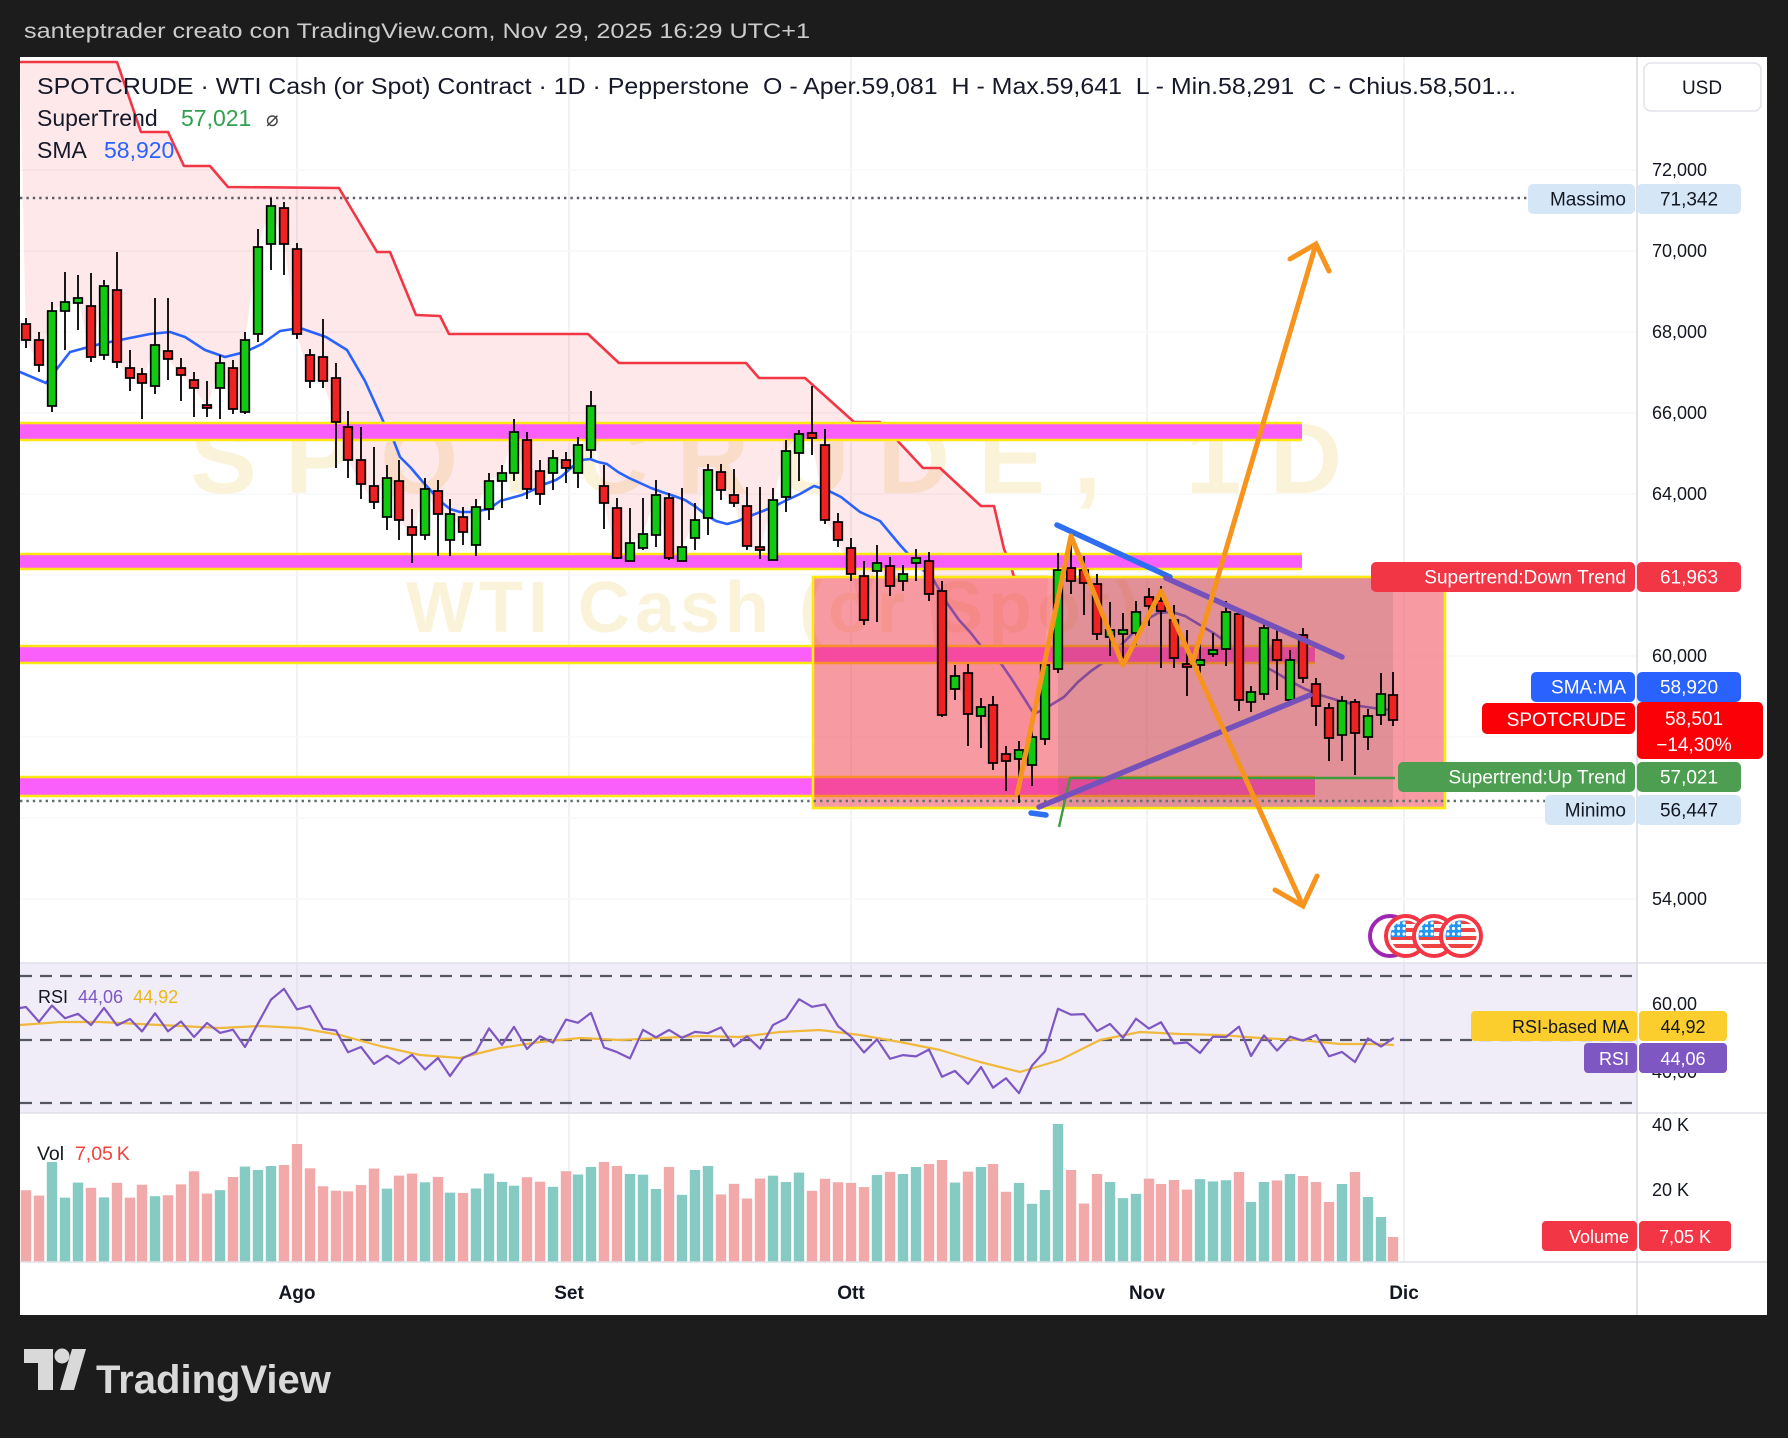 The width and height of the screenshot is (1788, 1438). What do you see at coordinates (1570, 1027) in the screenshot?
I see `svg-text: RSI-based MA` at bounding box center [1570, 1027].